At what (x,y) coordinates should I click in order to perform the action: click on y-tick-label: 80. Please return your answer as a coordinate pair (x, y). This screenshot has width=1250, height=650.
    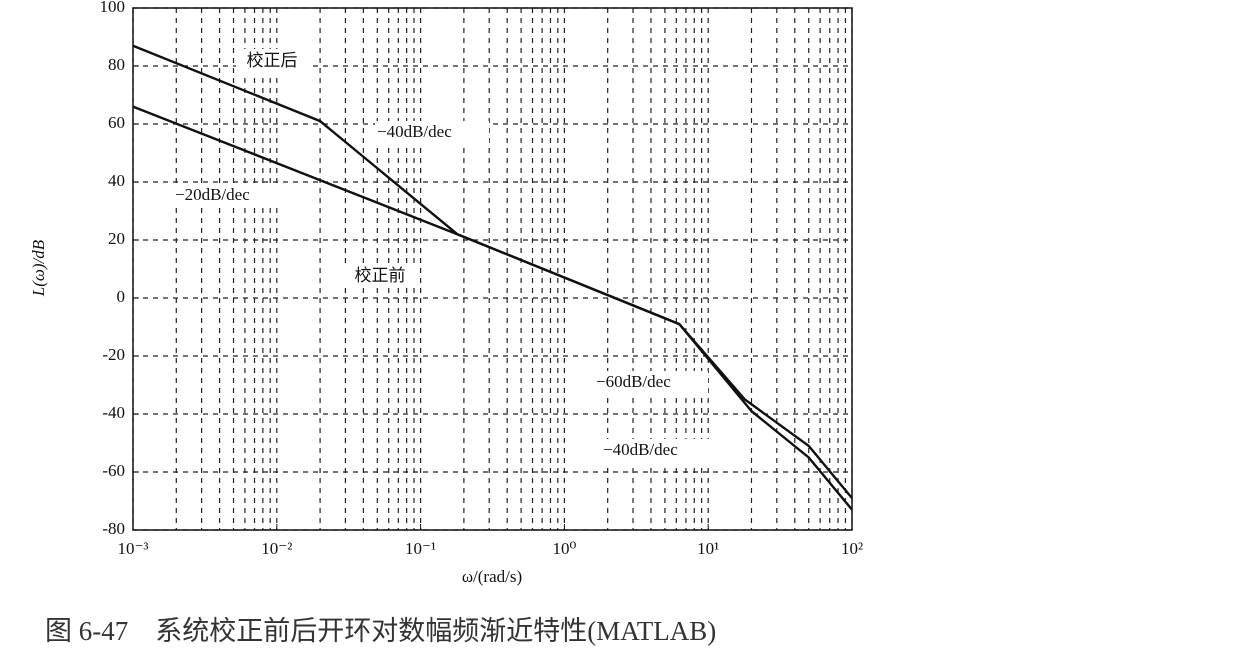
    Looking at the image, I should click on (116, 64).